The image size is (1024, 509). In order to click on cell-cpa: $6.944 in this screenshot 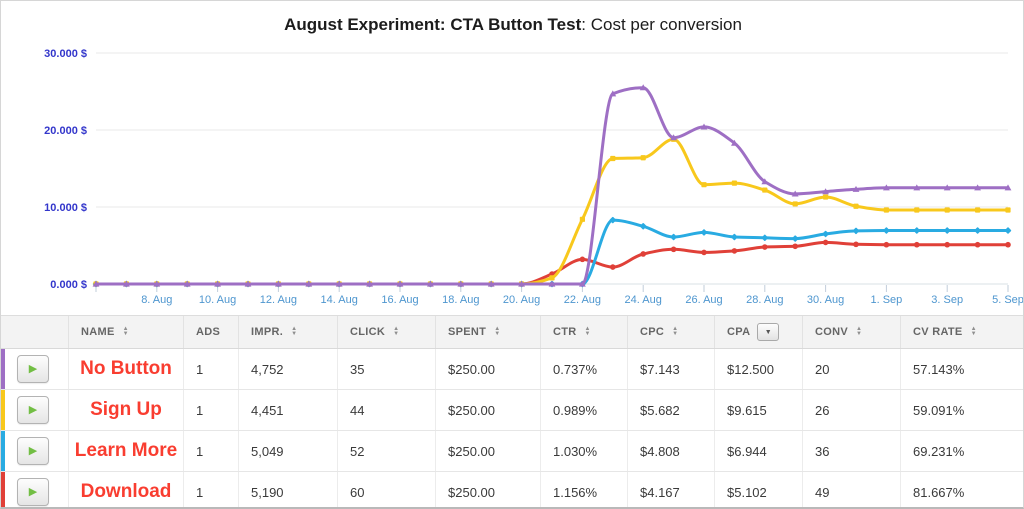, I will do `click(759, 451)`.